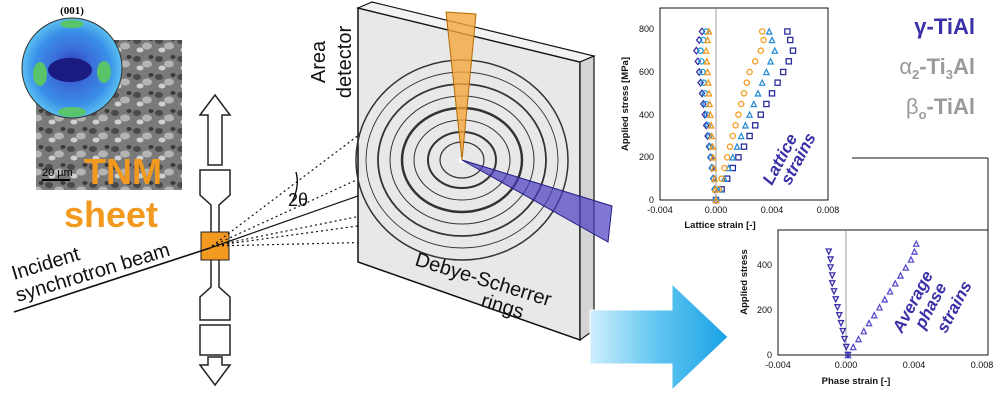 The width and height of the screenshot is (999, 398). I want to click on detector-label-line1: Area, so click(319, 61).